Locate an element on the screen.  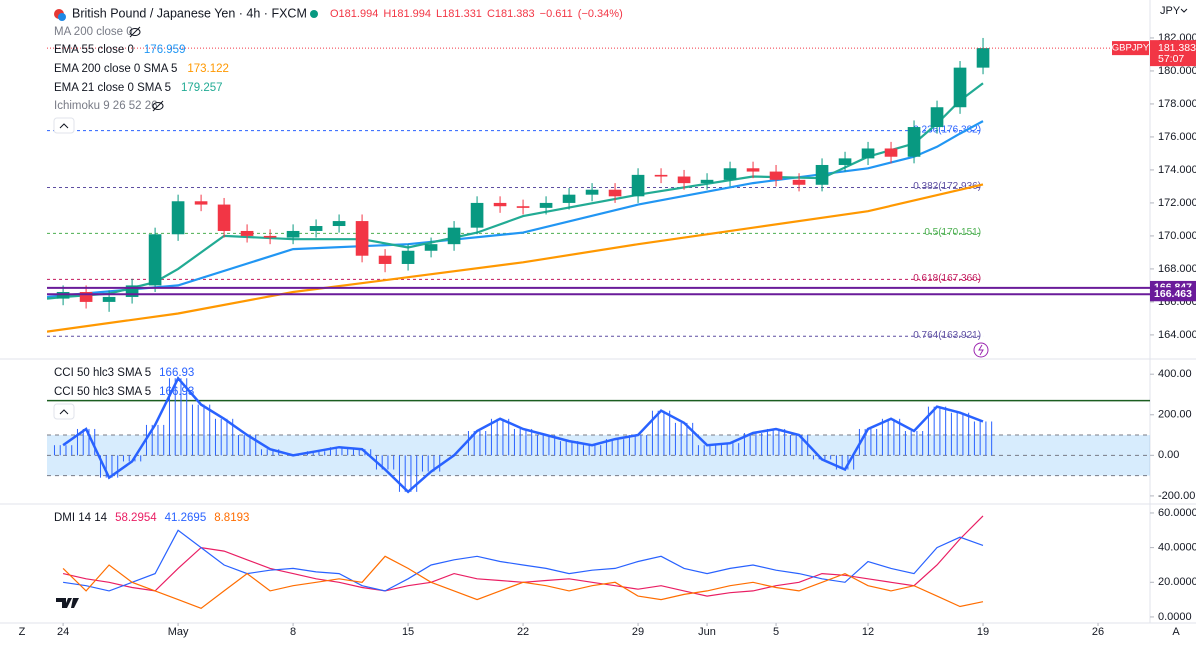
fib-label: 0.236(176.382) is located at coordinates (947, 129).